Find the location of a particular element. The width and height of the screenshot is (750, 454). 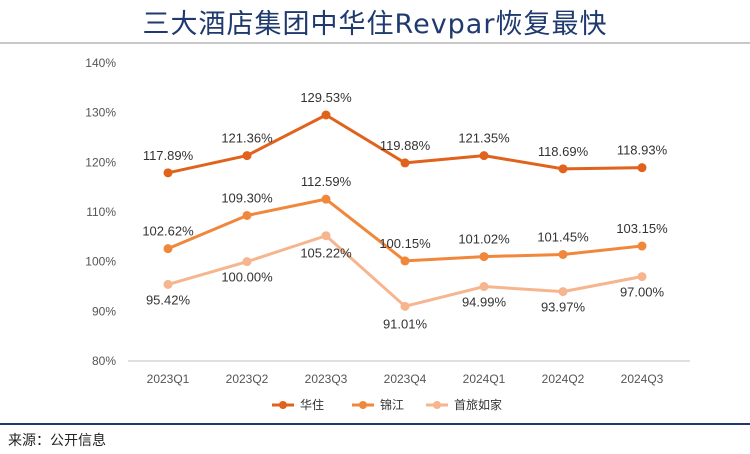

data-label: 100.00% is located at coordinates (247, 277).